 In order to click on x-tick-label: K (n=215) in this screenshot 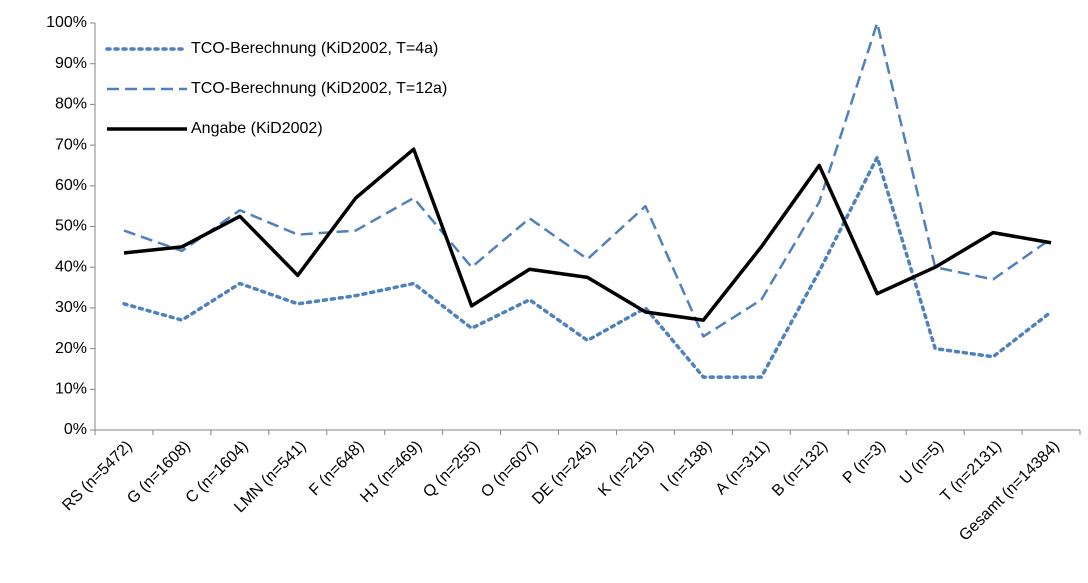, I will do `click(626, 469)`.